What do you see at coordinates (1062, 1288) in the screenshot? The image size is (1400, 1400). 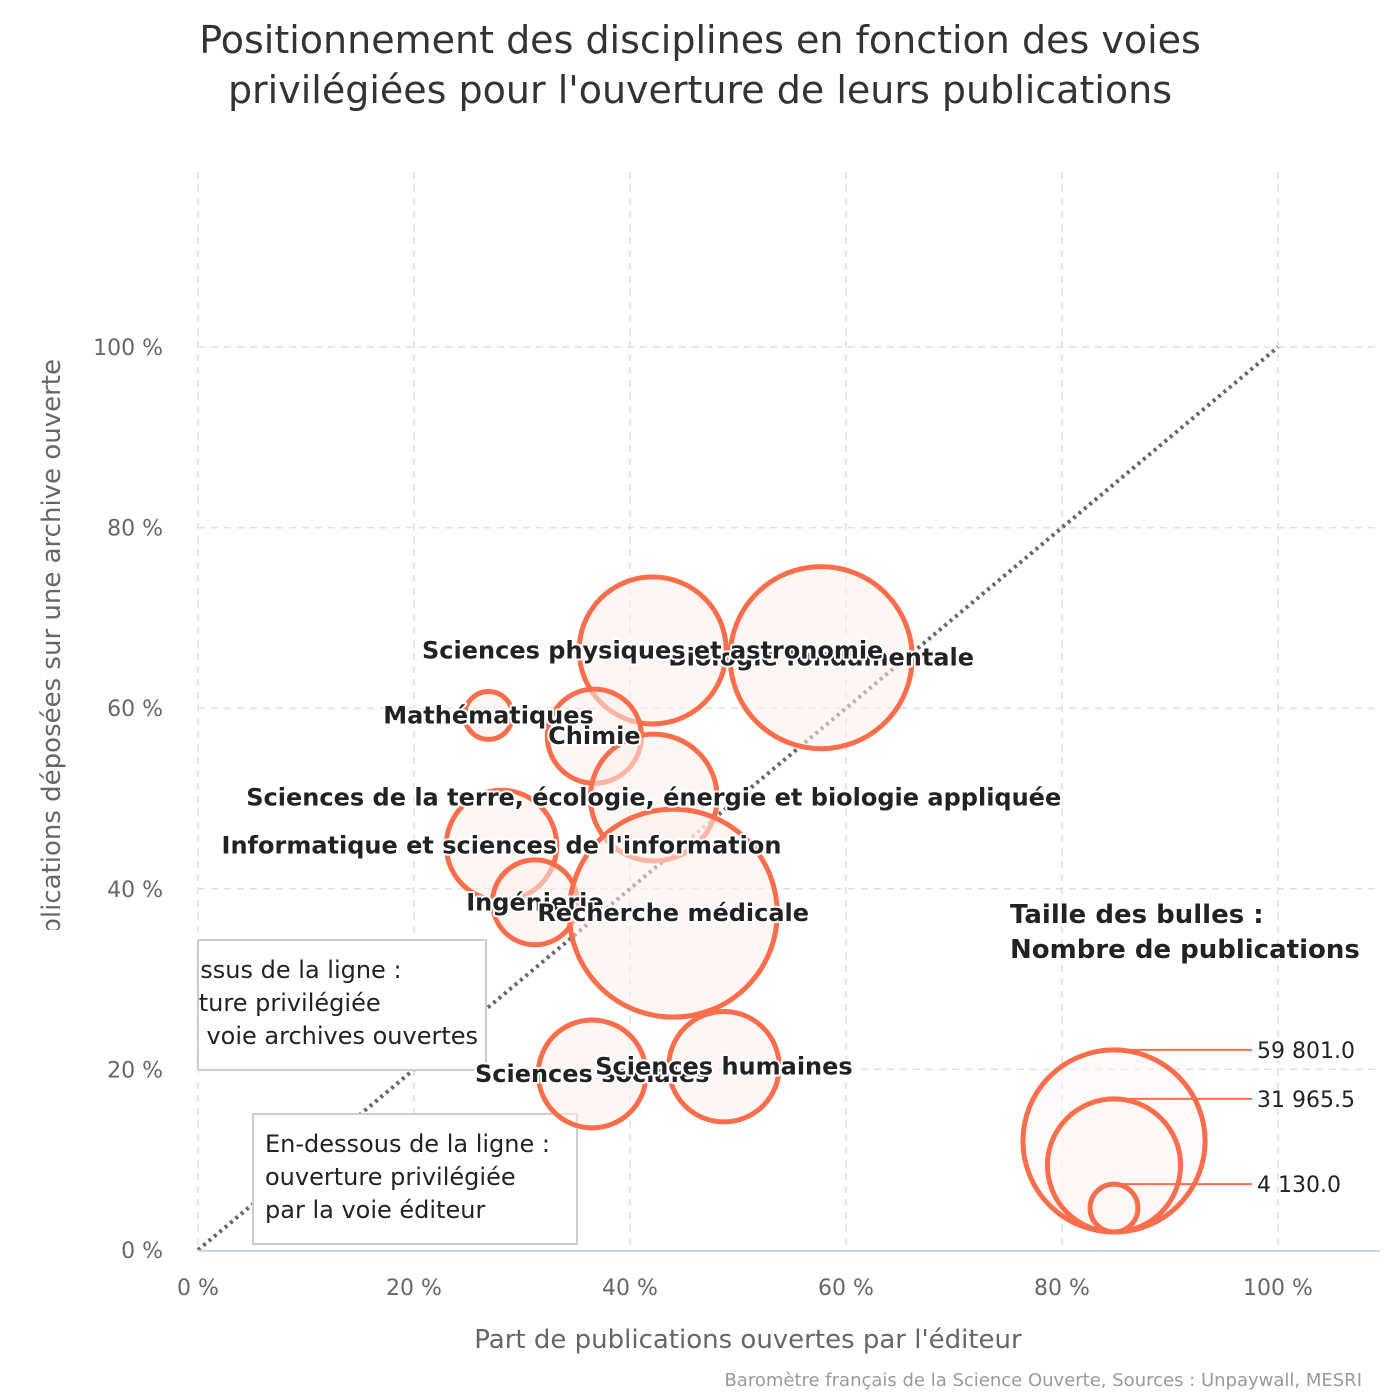 I see `x-tick-label: 80 %` at bounding box center [1062, 1288].